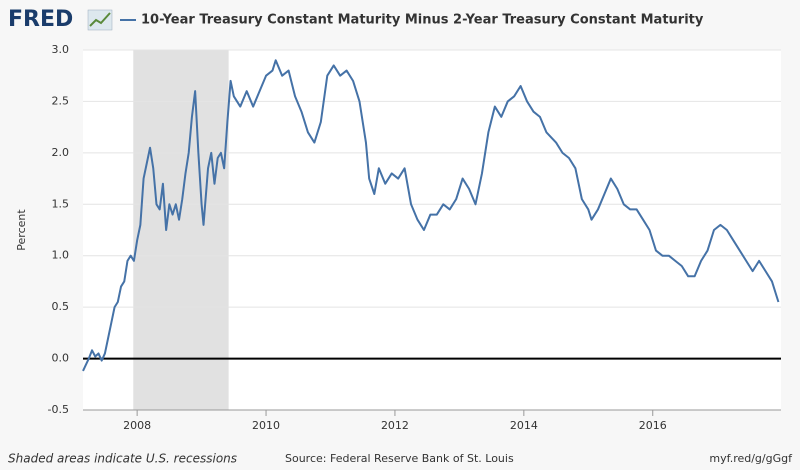  I want to click on x-tick-label: 2010, so click(266, 425).